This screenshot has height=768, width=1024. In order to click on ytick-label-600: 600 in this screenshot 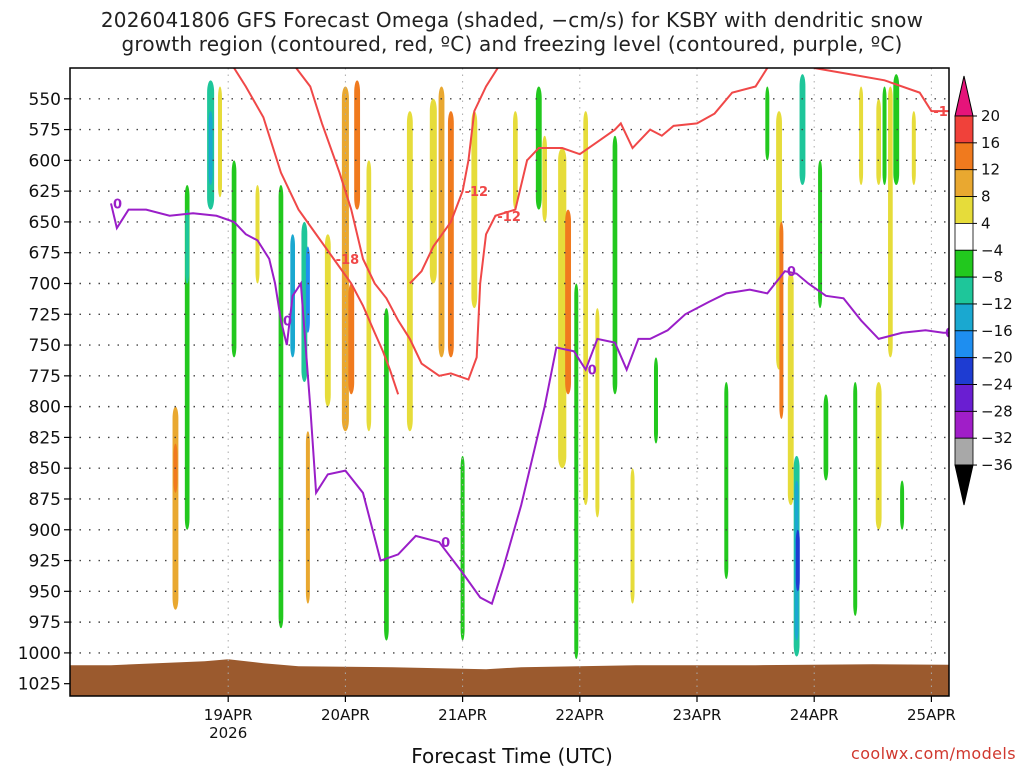, I will do `click(45, 161)`.